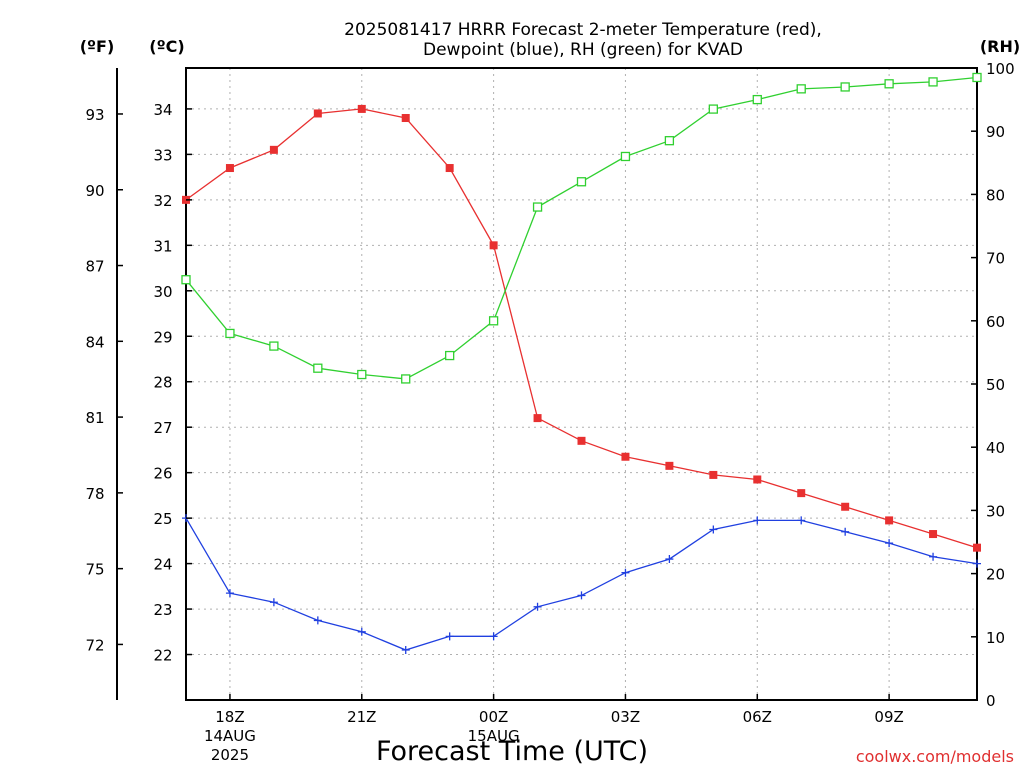 The width and height of the screenshot is (1024, 768). I want to click on x-axis-title: Forecast Time (UTC), so click(512, 751).